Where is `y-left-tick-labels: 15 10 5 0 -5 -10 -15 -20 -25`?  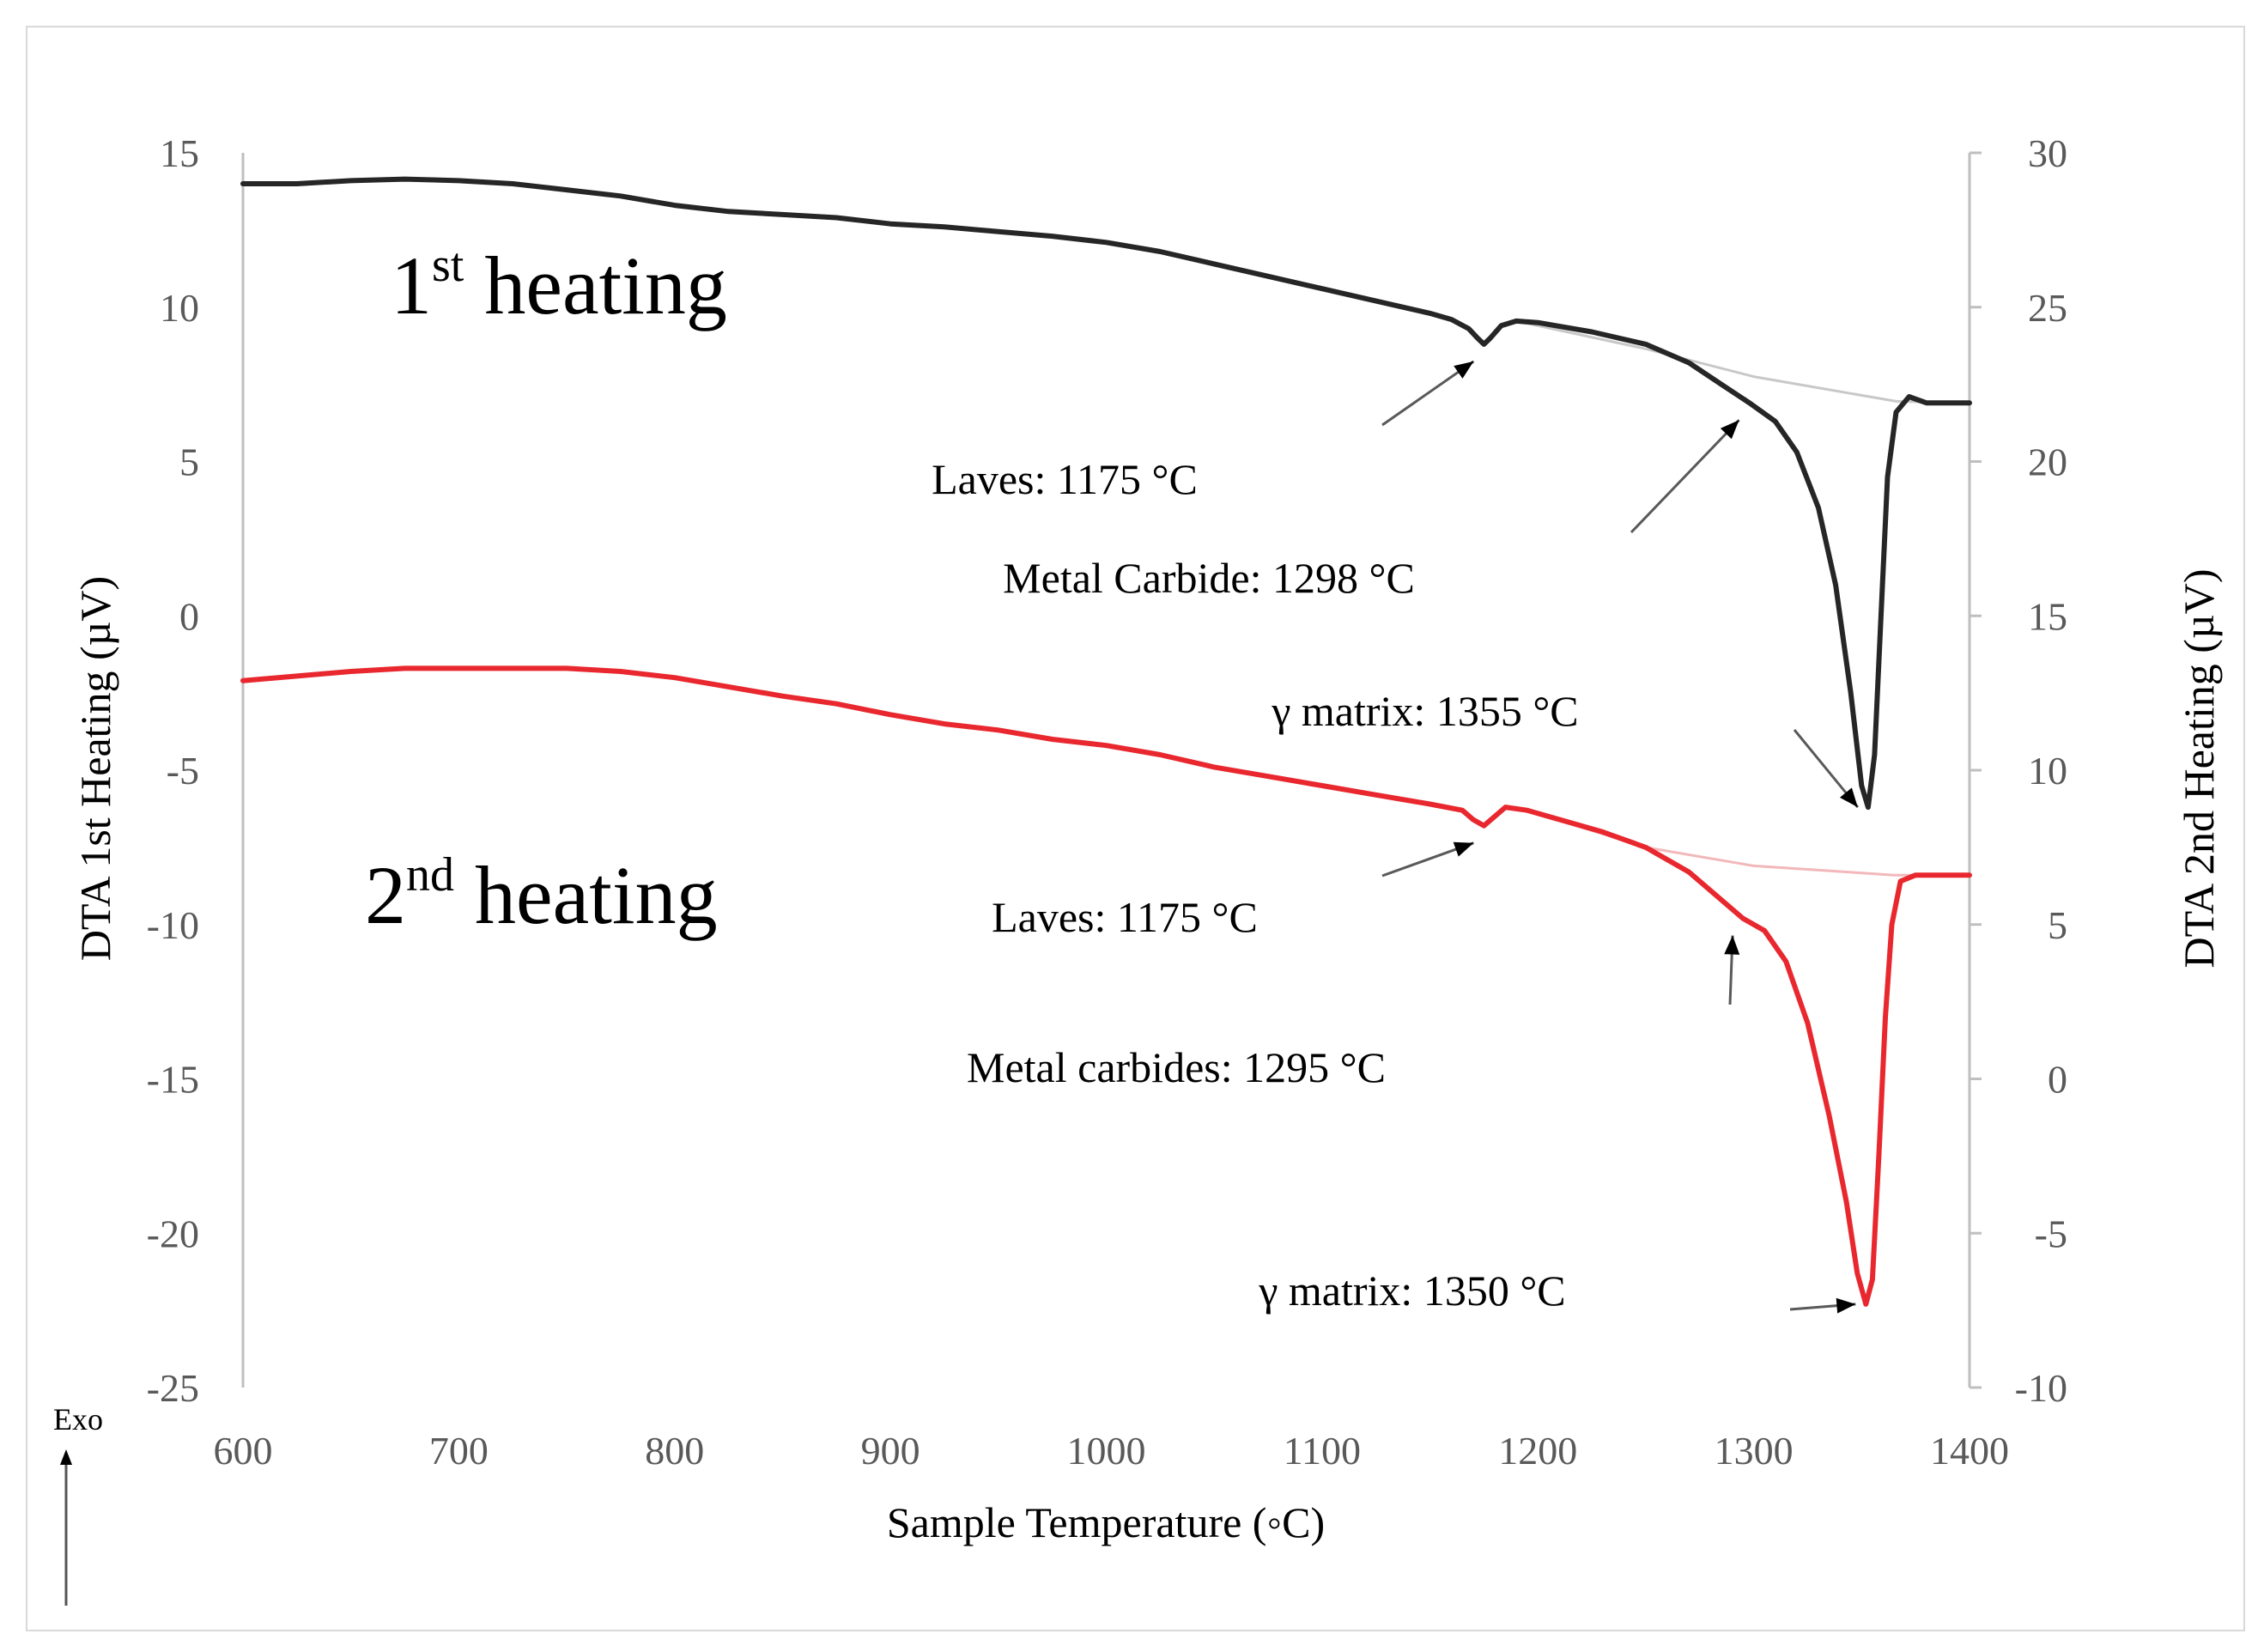 y-left-tick-labels: 15 10 5 0 -5 -10 -15 -20 -25 is located at coordinates (173, 770).